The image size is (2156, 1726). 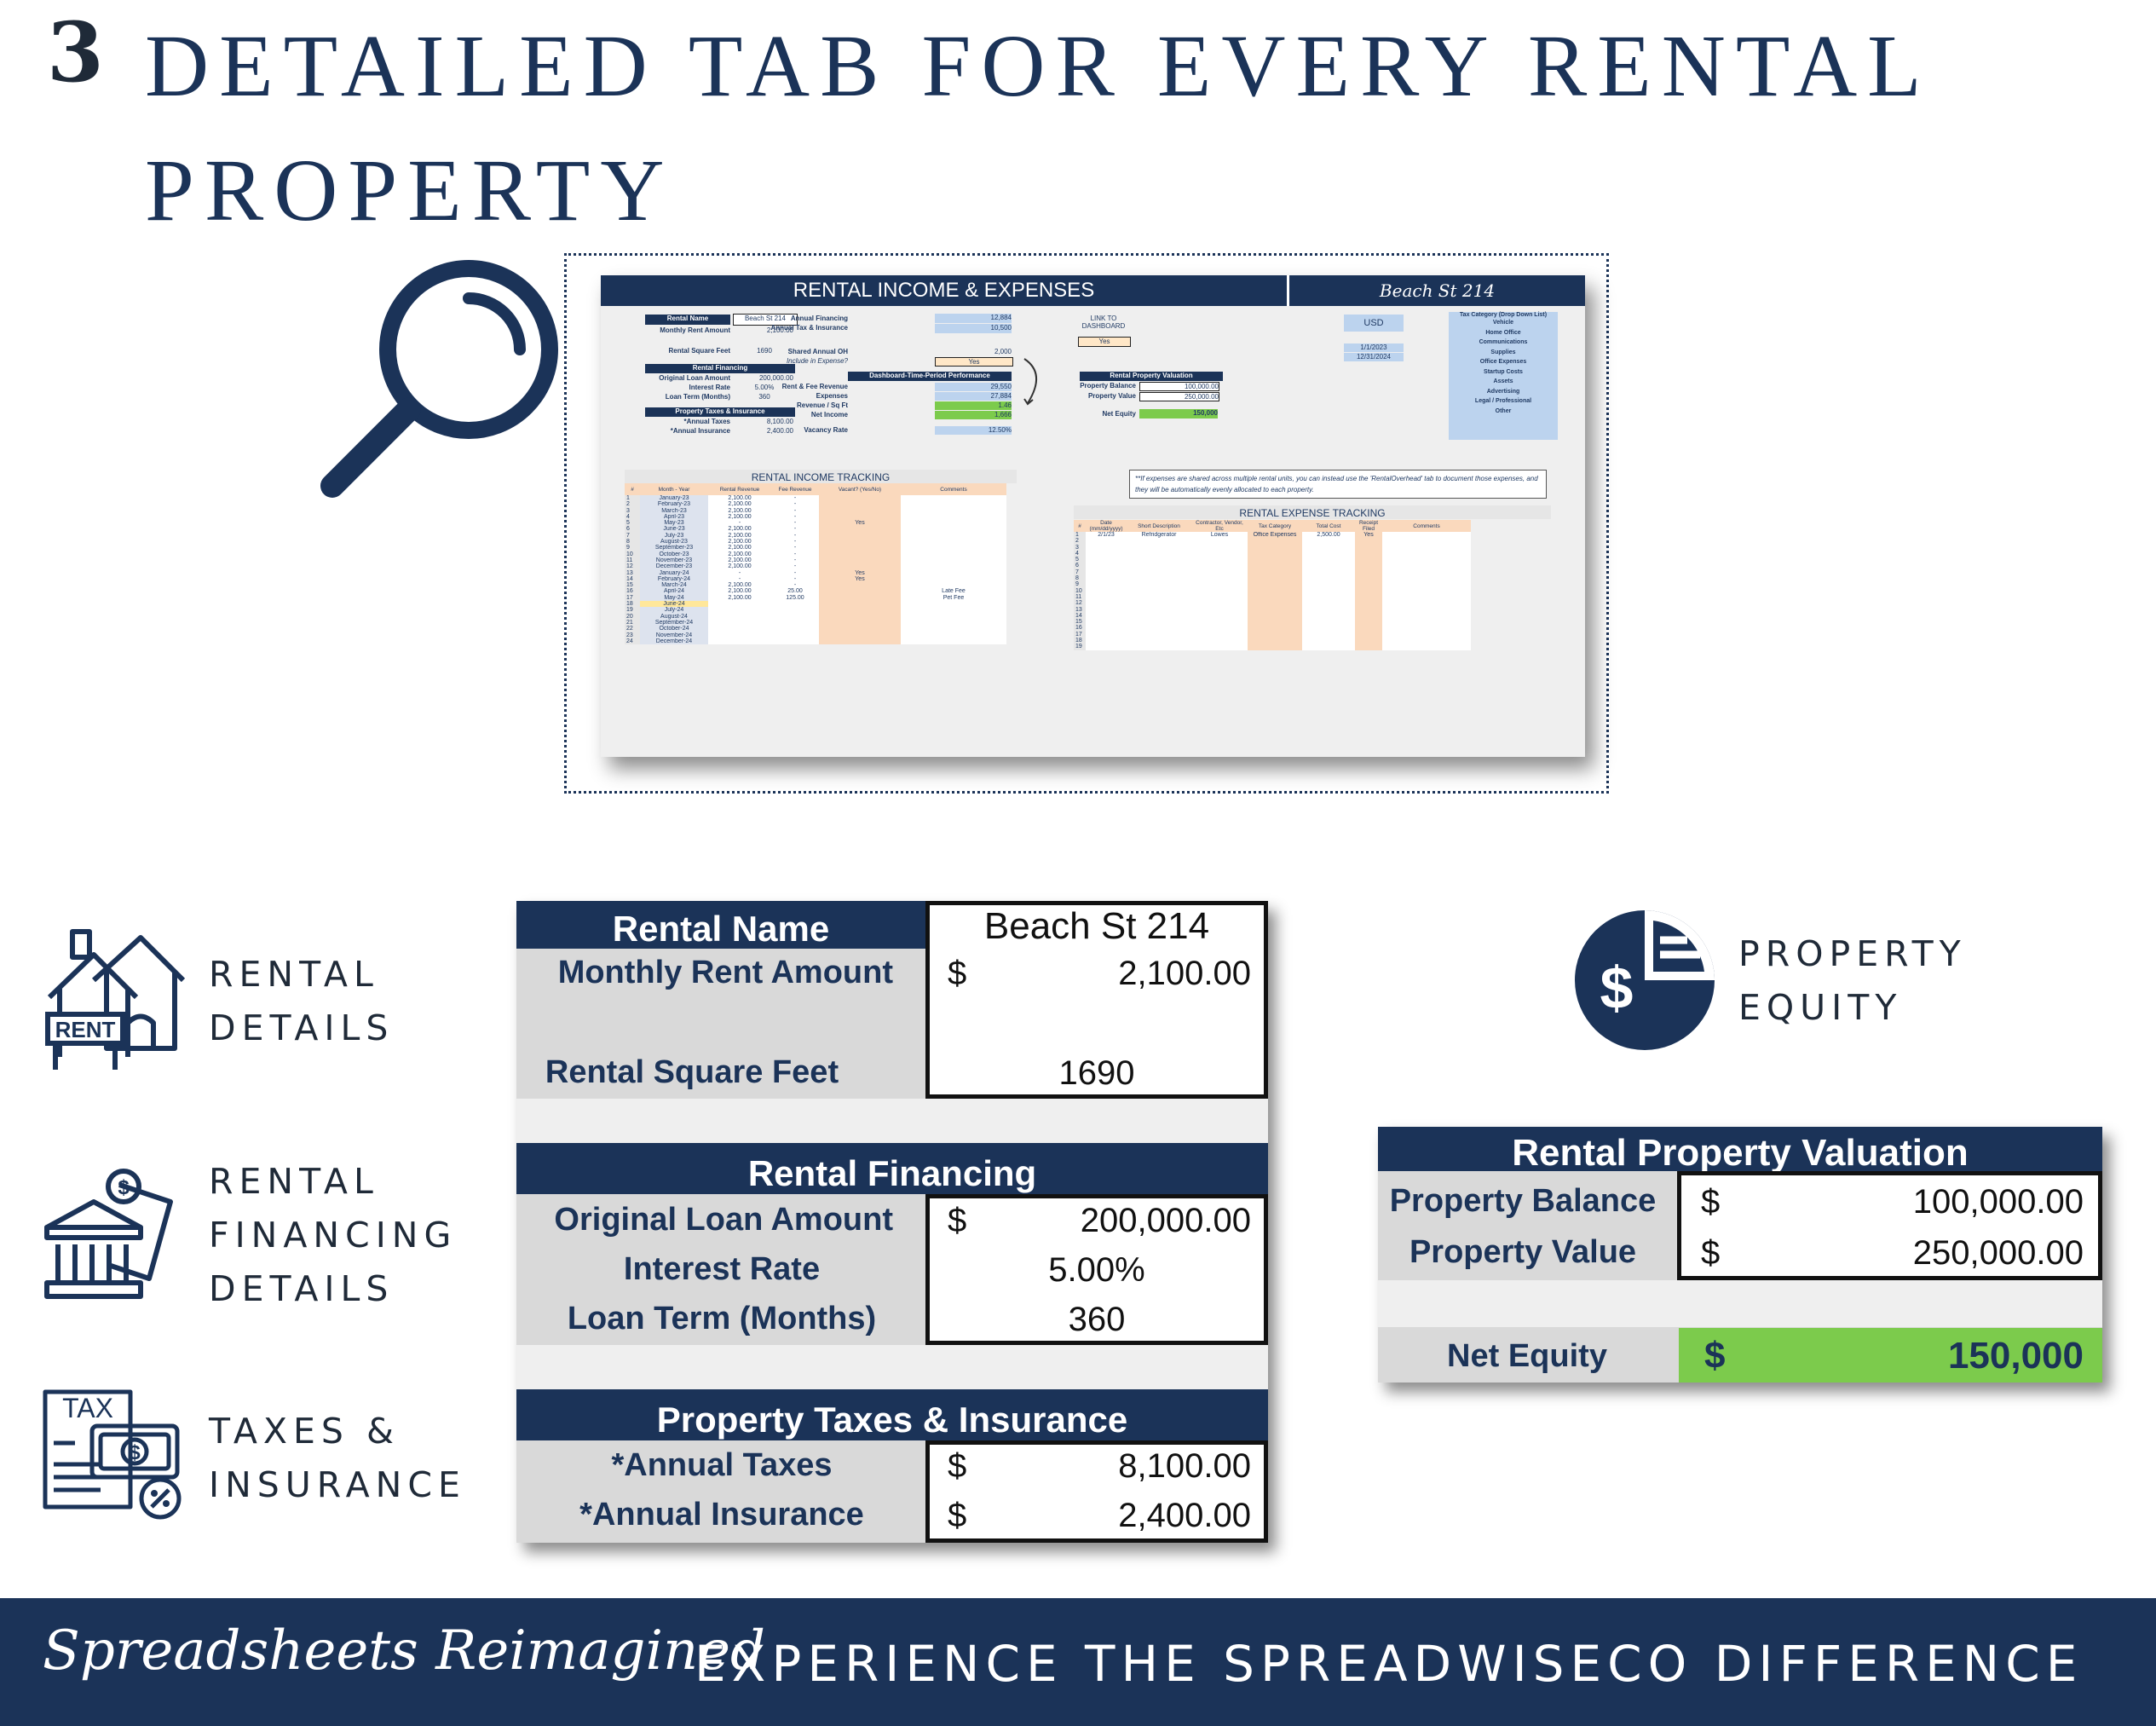 I want to click on preview-term-value: 360, so click(x=764, y=397).